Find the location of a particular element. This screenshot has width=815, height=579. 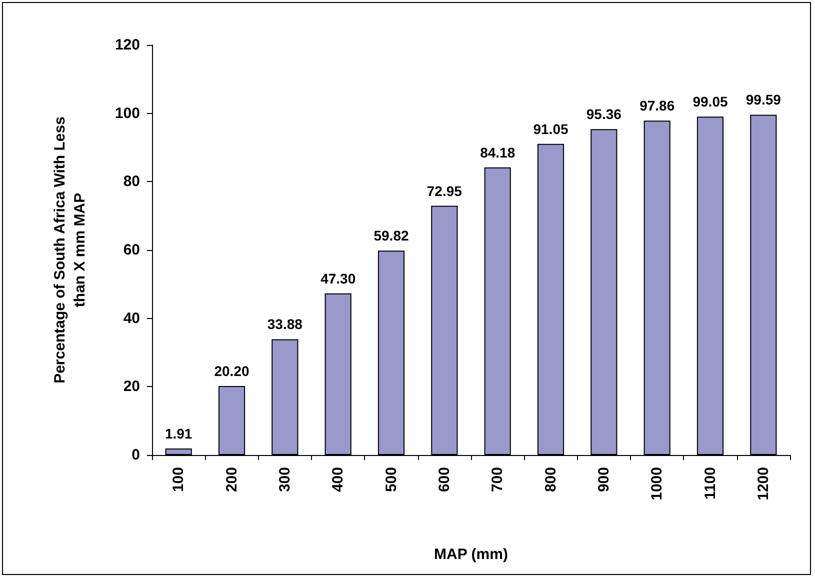

x-tick-label: 1100 is located at coordinates (710, 483).